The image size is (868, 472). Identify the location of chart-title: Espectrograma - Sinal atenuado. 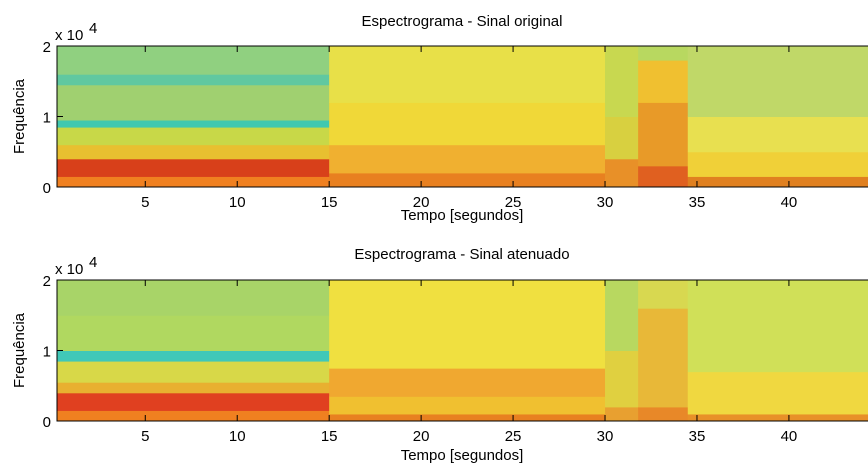
(461, 254).